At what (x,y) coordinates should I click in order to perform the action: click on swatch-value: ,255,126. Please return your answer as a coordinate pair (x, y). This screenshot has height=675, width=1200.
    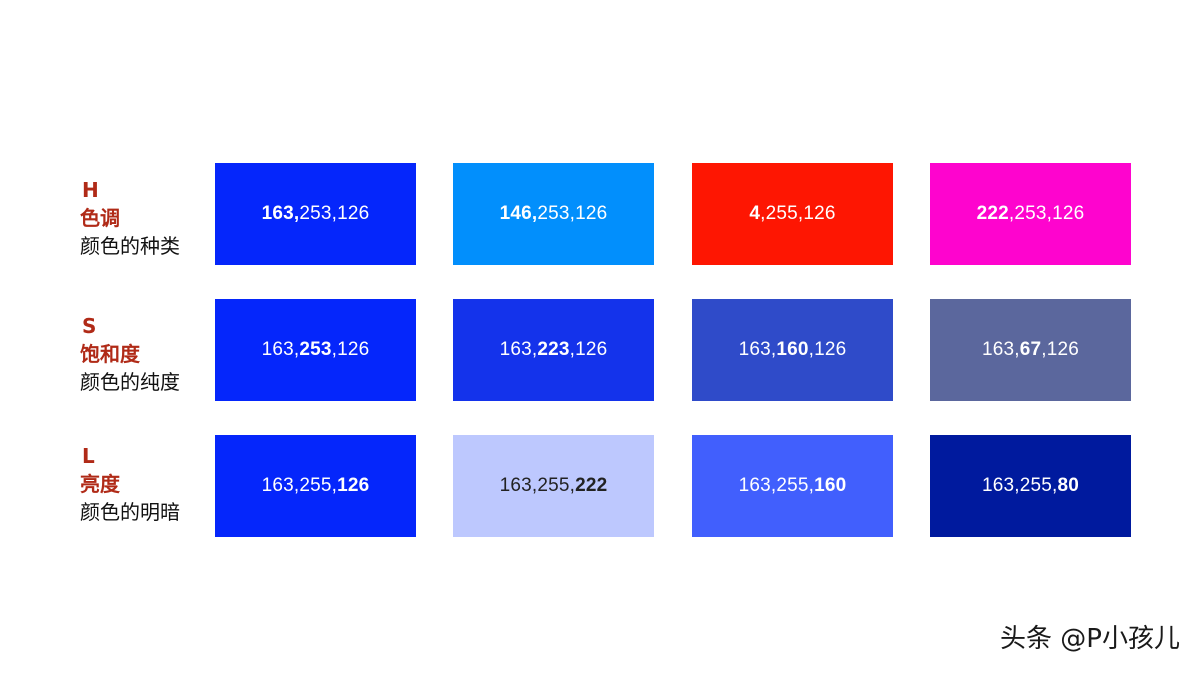
    Looking at the image, I should click on (798, 213).